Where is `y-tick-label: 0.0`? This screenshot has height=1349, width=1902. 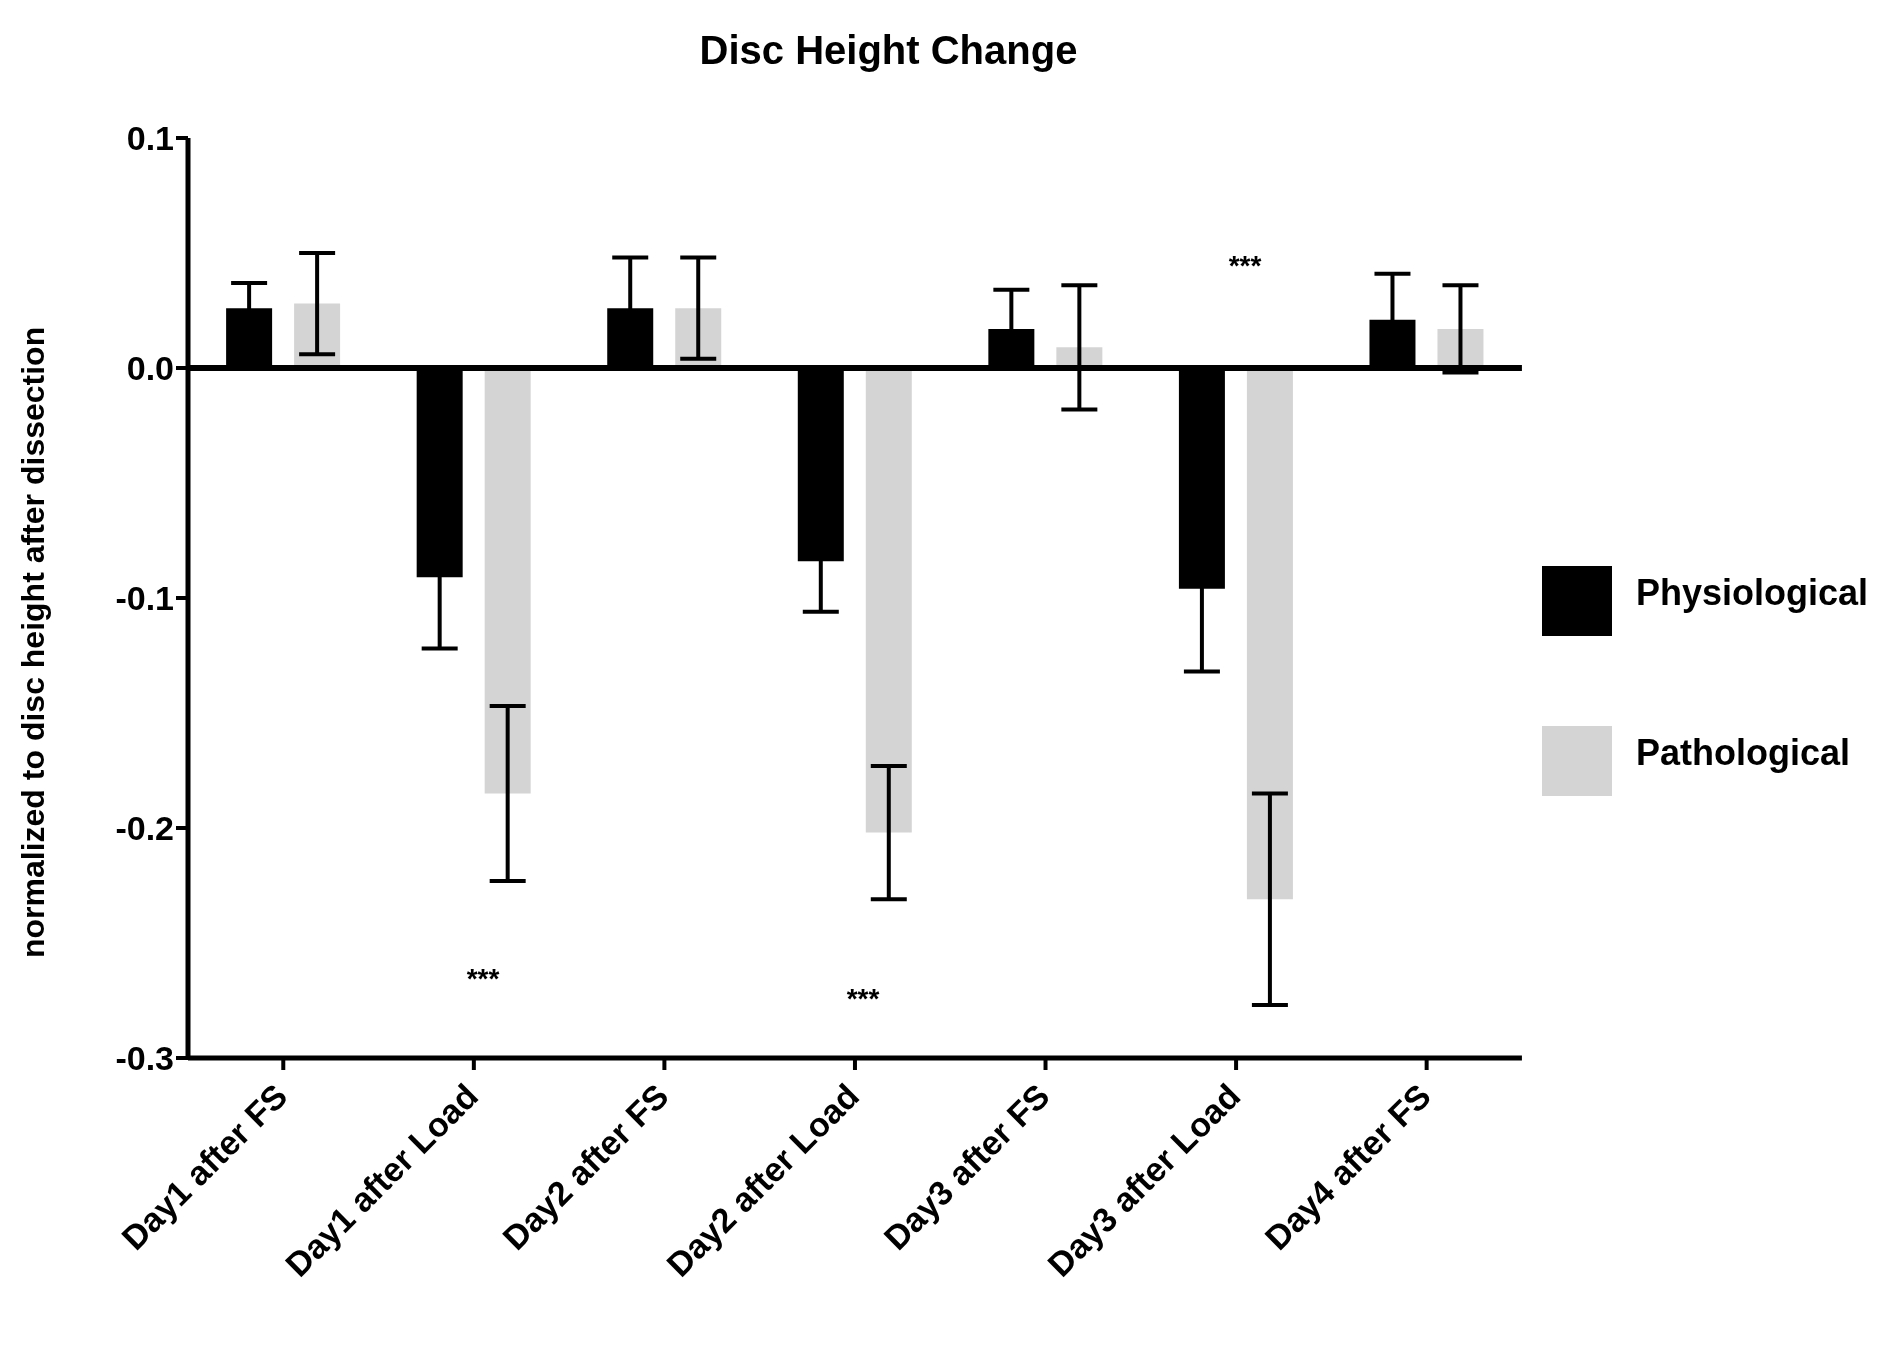 y-tick-label: 0.0 is located at coordinates (150, 368).